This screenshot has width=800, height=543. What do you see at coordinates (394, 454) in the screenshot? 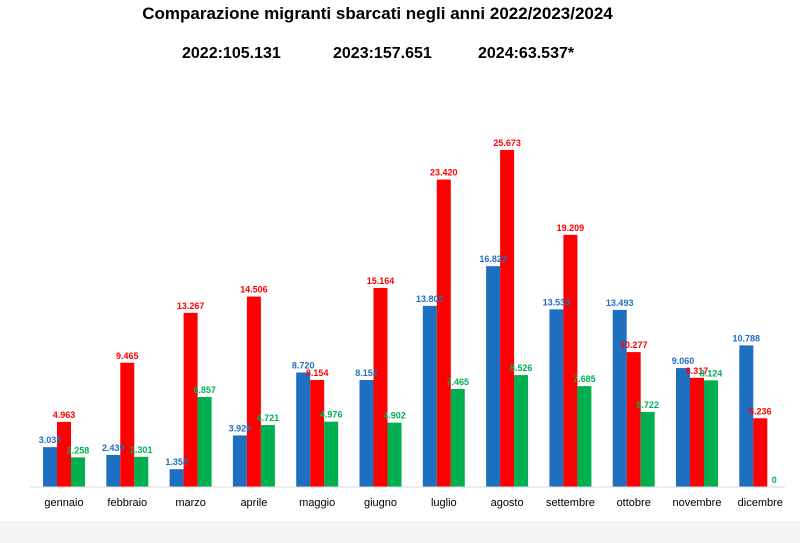
I see `bar-2024-giugno` at bounding box center [394, 454].